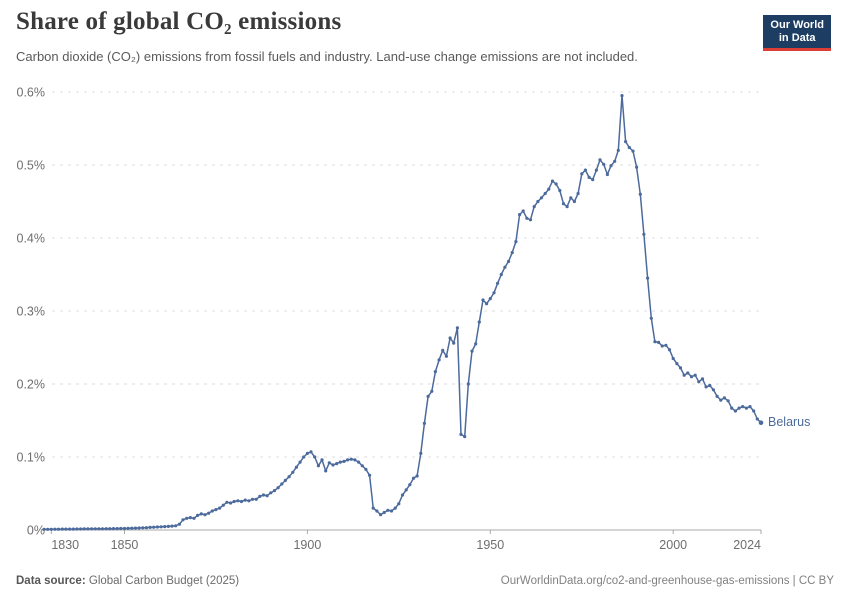  I want to click on y-axis-tick-label: 0.2%, so click(31, 385).